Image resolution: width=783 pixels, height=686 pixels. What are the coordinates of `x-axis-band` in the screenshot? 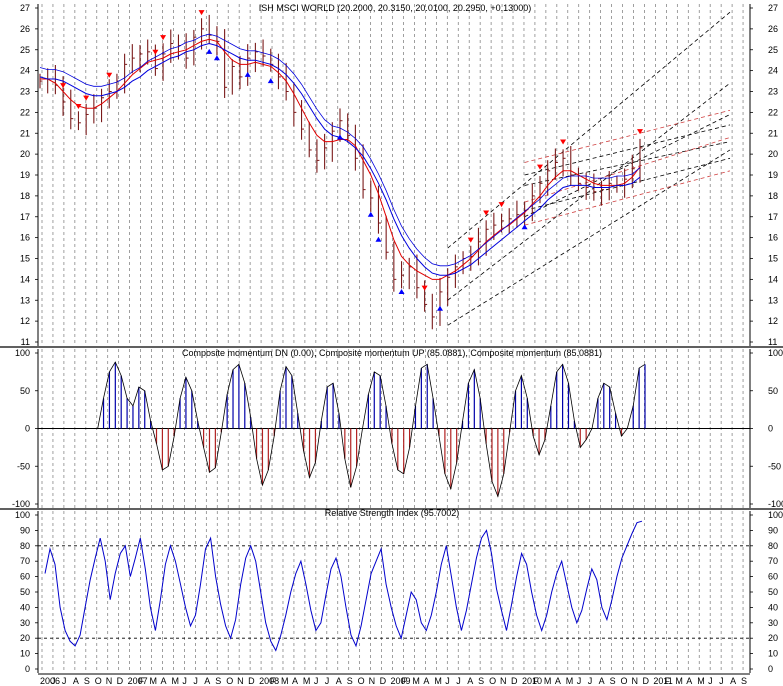 It's located at (394, 680).